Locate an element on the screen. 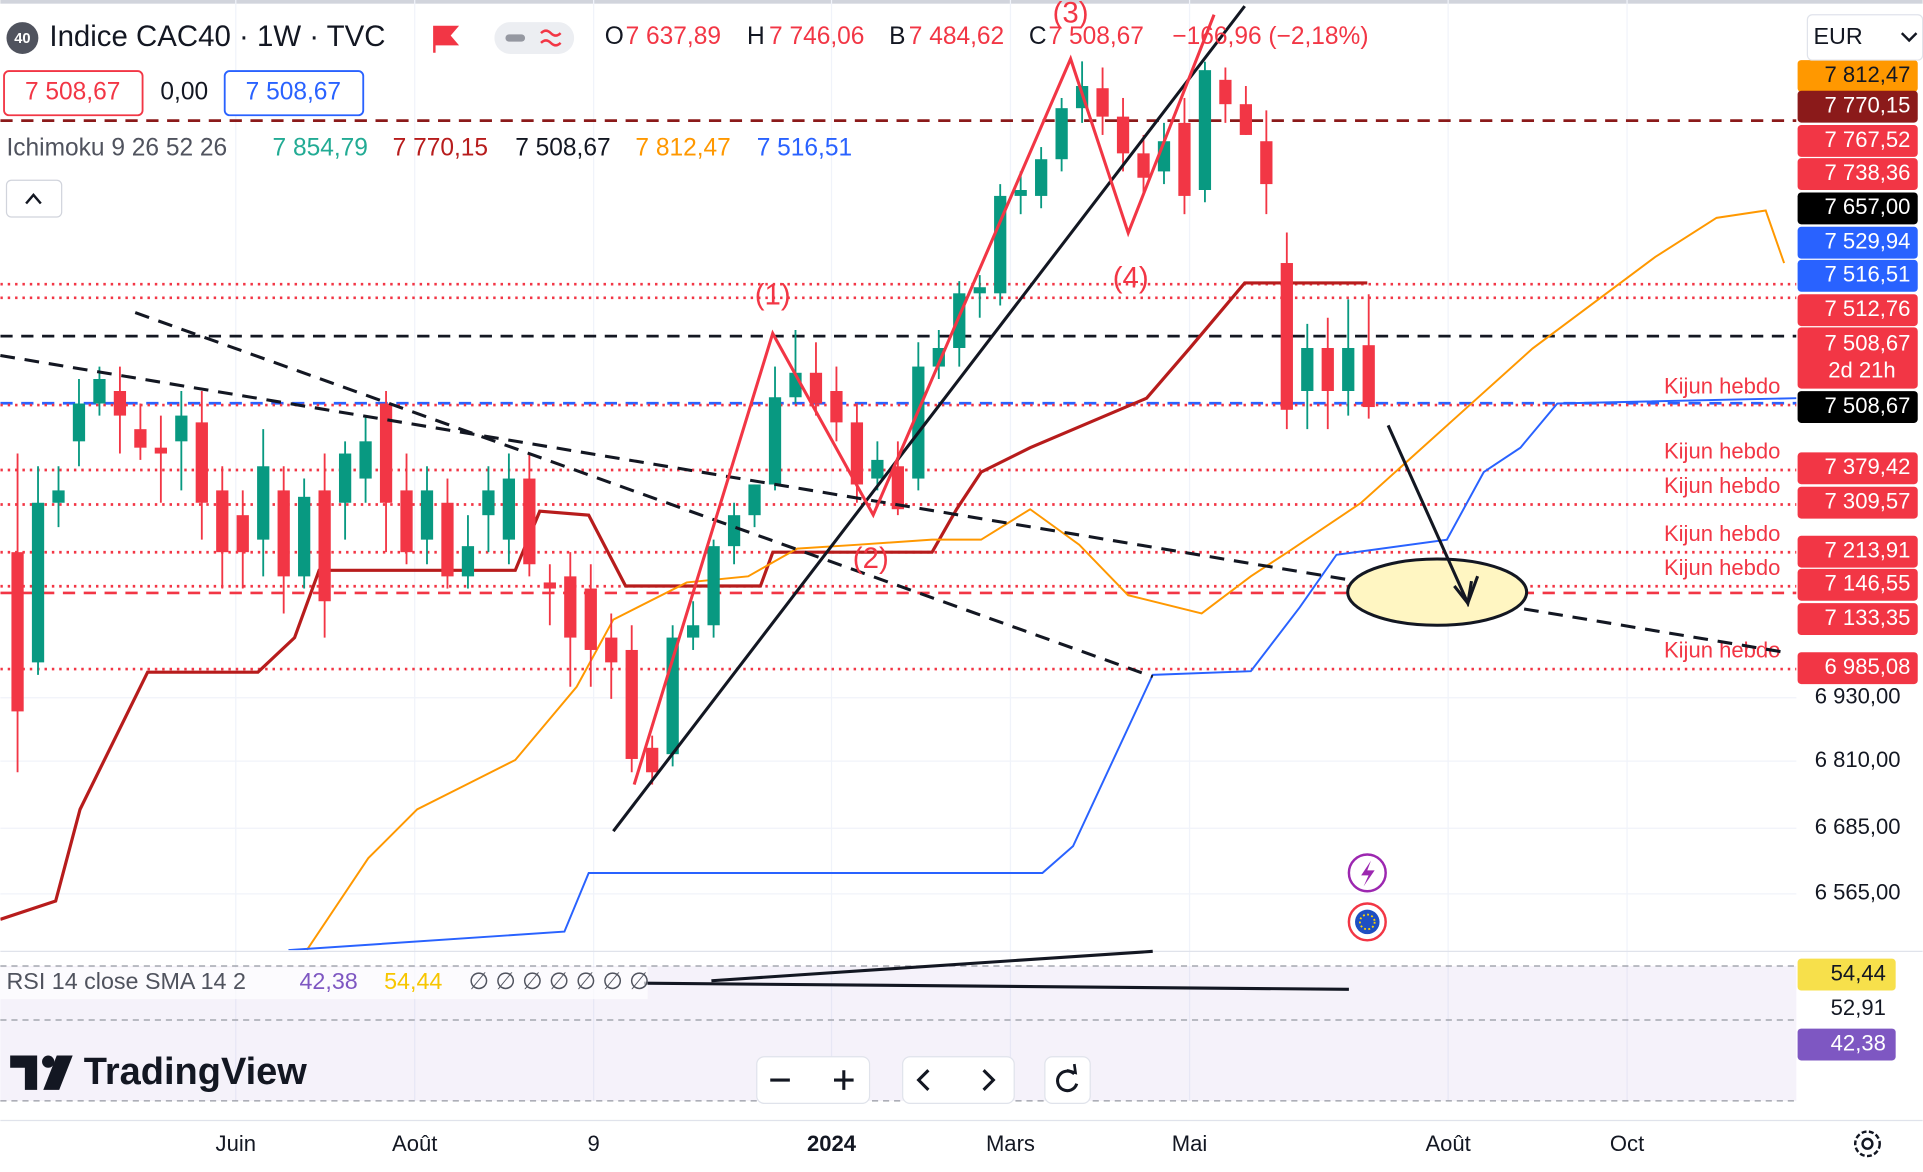  ohlc-value: 7 508,67 is located at coordinates (1096, 36).